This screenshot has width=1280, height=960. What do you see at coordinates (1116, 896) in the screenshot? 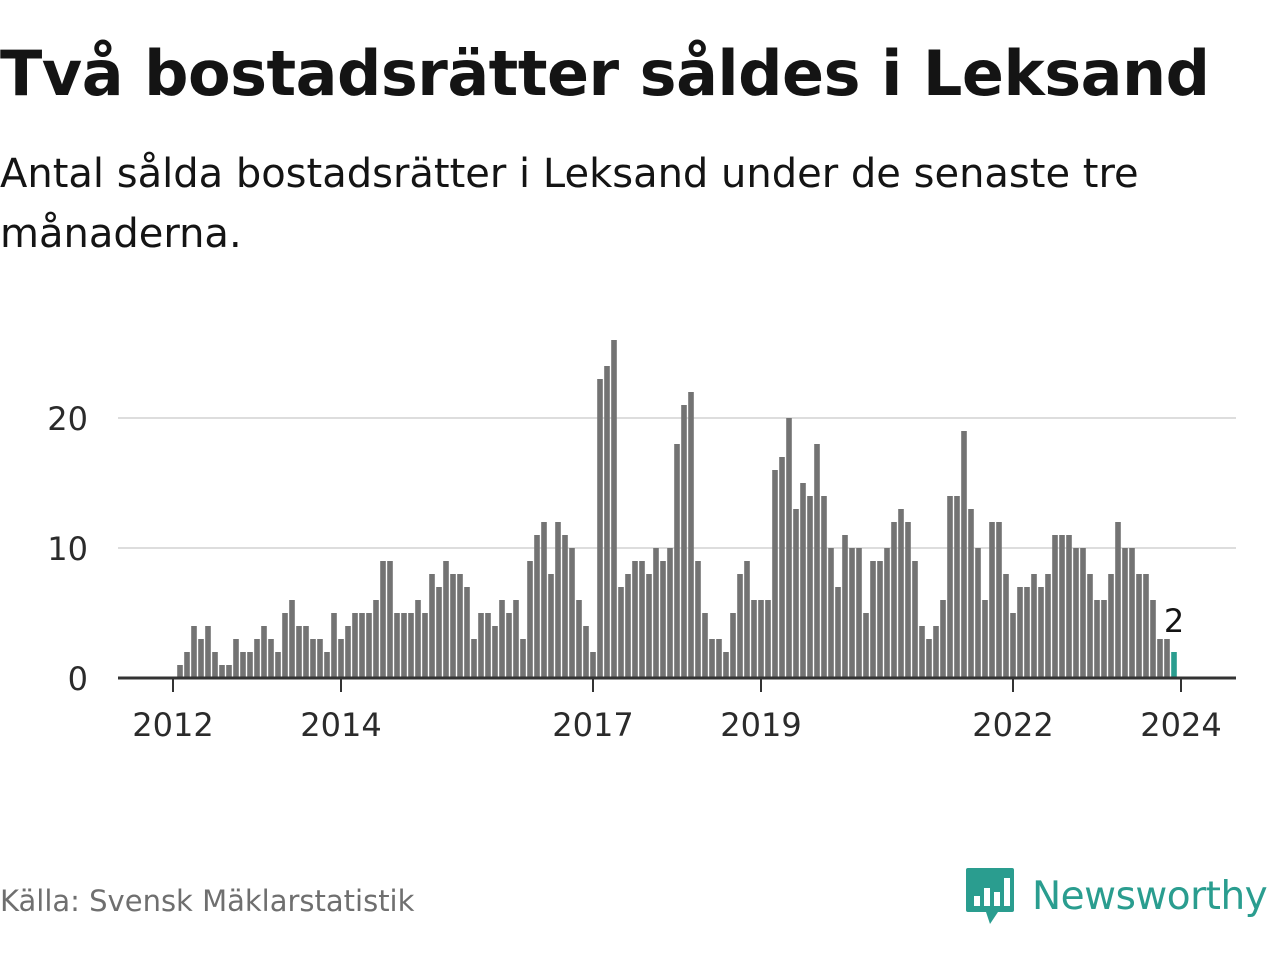
I see `brand-logo: Newsworthy` at bounding box center [1116, 896].